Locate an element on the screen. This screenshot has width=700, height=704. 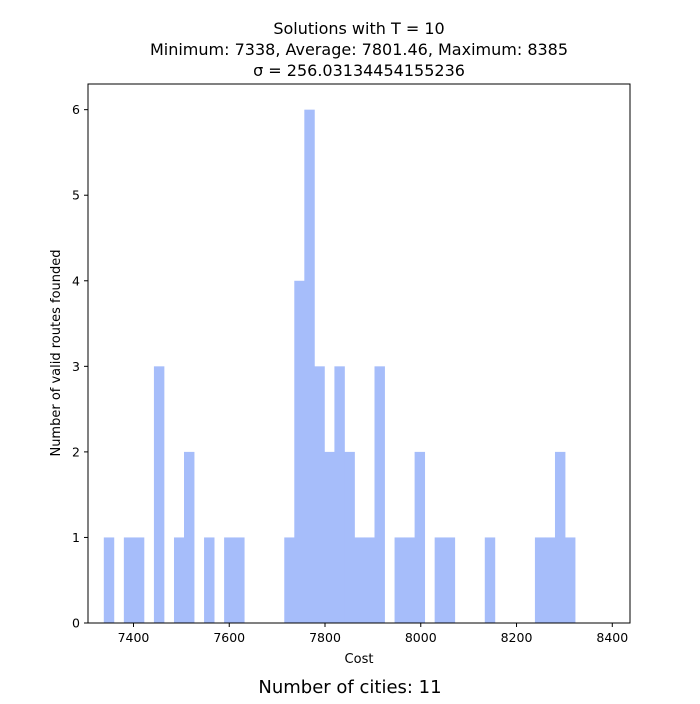
y-tick-label: 6 is located at coordinates (76, 109).